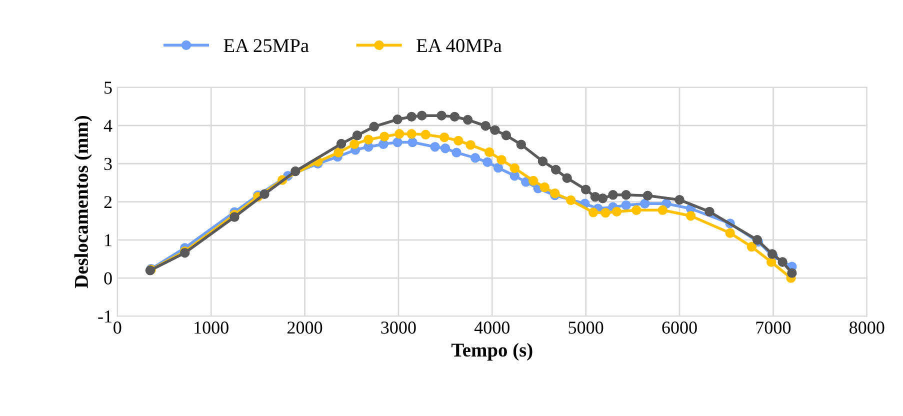 The width and height of the screenshot is (903, 416). I want to click on x-tick-label: 7000, so click(773, 328).